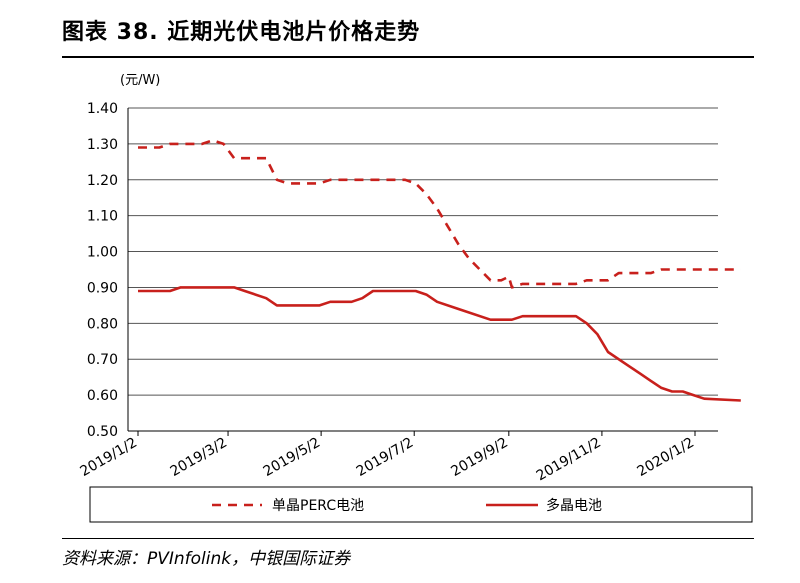 This screenshot has height=583, width=800. I want to click on y-tick-label: 0.50, so click(102, 432).